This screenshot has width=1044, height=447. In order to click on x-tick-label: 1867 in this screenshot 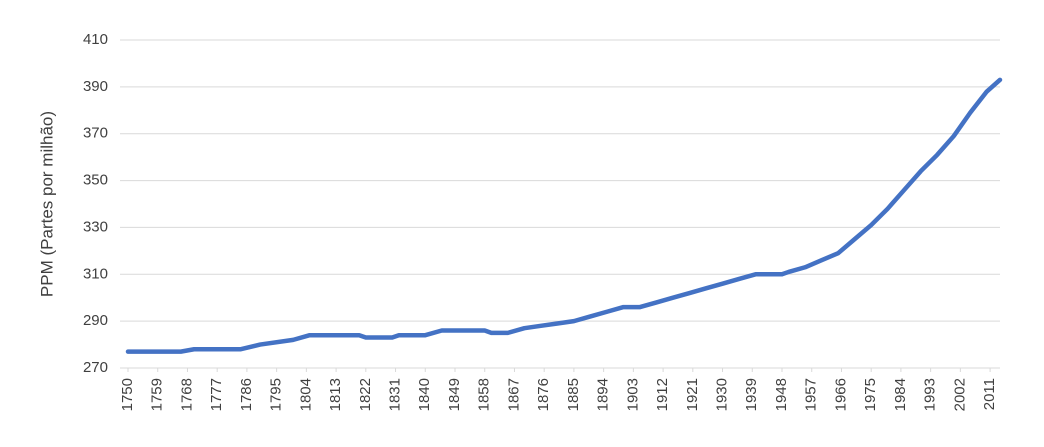, I will do `click(513, 394)`.